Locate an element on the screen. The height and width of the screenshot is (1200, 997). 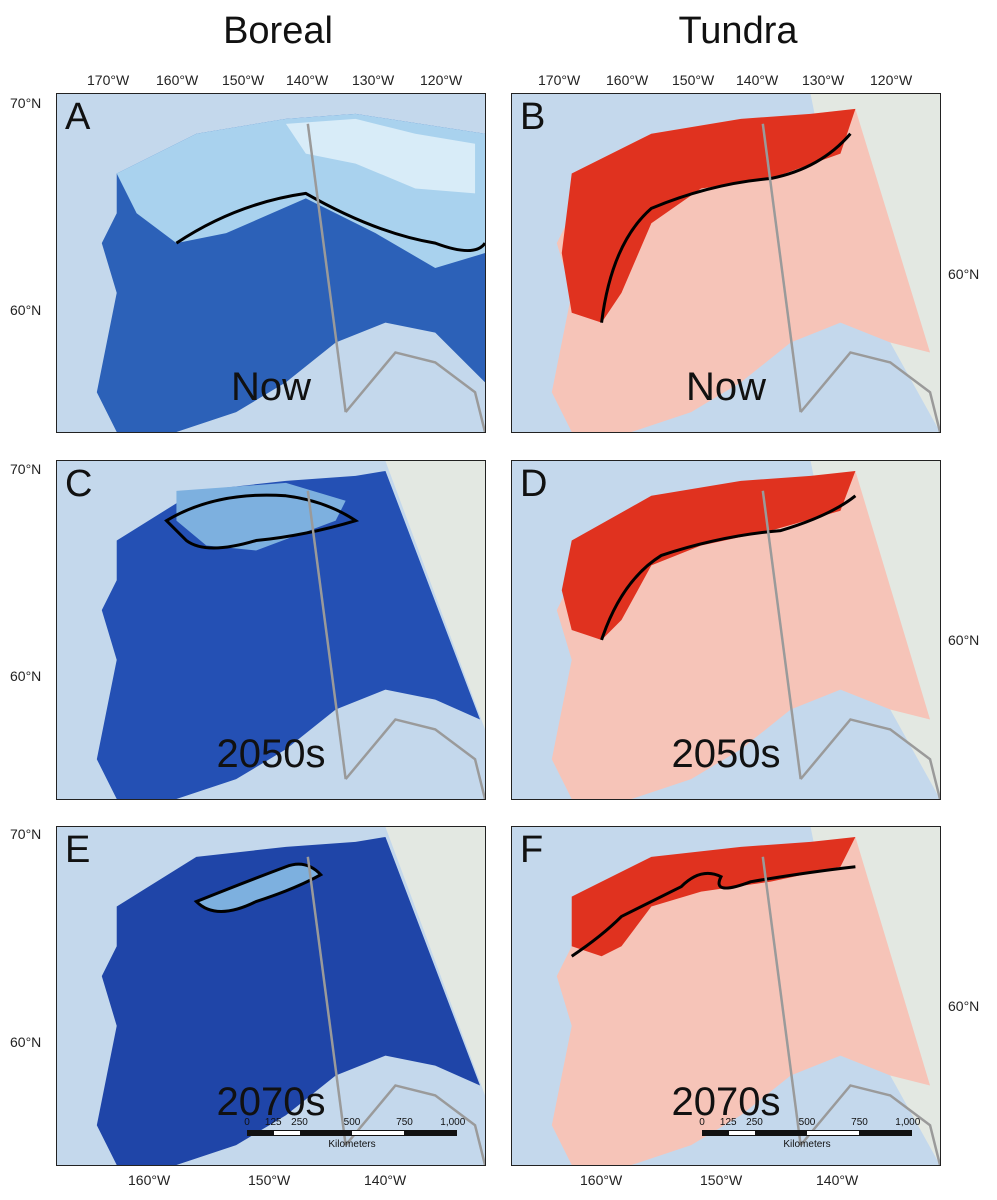
boreal-now-map is located at coordinates (271, 263).